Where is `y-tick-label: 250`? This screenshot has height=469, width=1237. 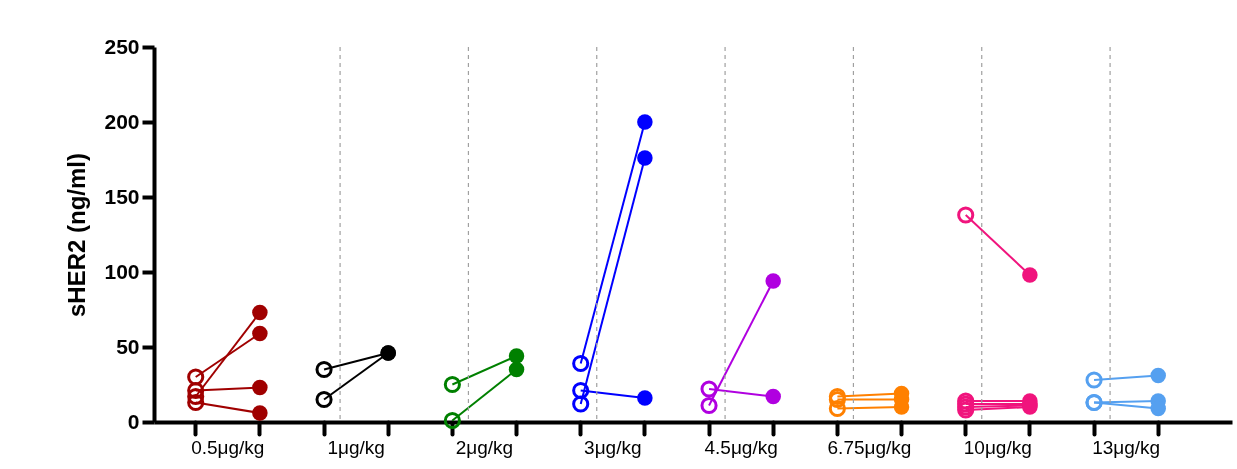
y-tick-label: 250 is located at coordinates (122, 46).